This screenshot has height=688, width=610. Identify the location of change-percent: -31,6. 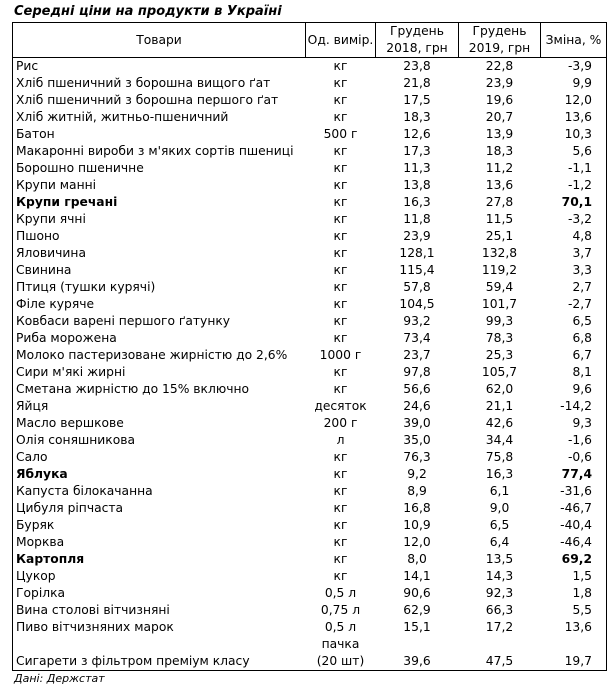
(576, 491).